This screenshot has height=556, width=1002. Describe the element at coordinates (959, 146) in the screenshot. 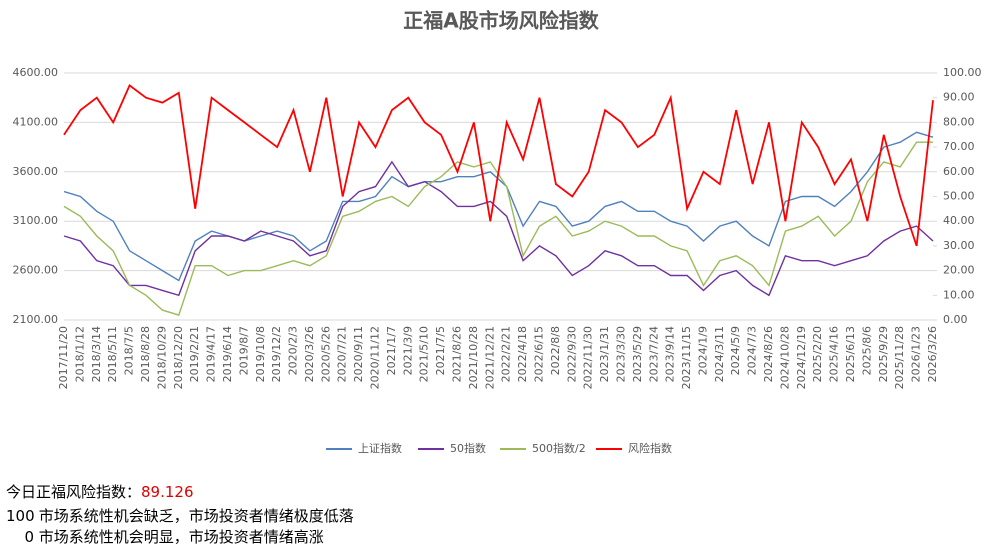

I see `y2-tick-label: 70.00` at that location.